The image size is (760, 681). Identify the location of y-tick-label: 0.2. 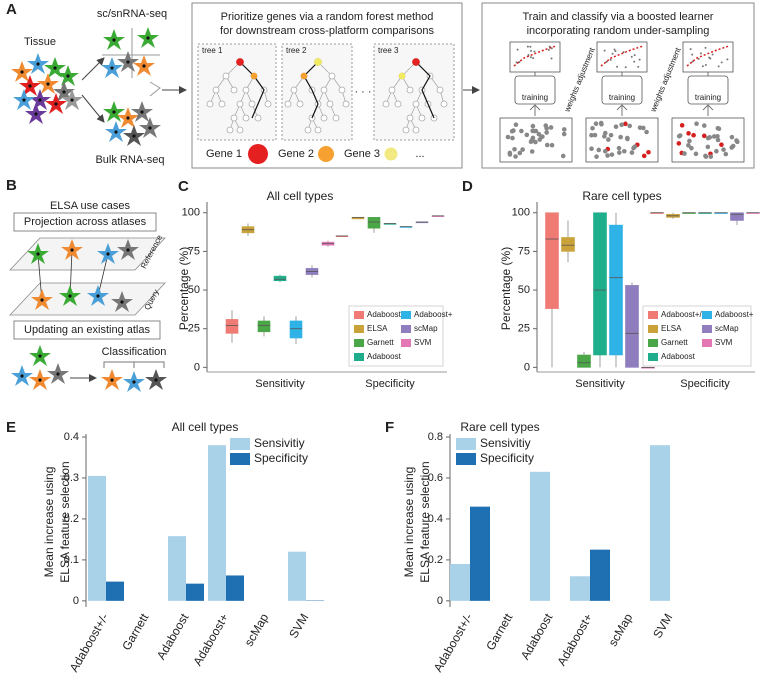
(435, 560).